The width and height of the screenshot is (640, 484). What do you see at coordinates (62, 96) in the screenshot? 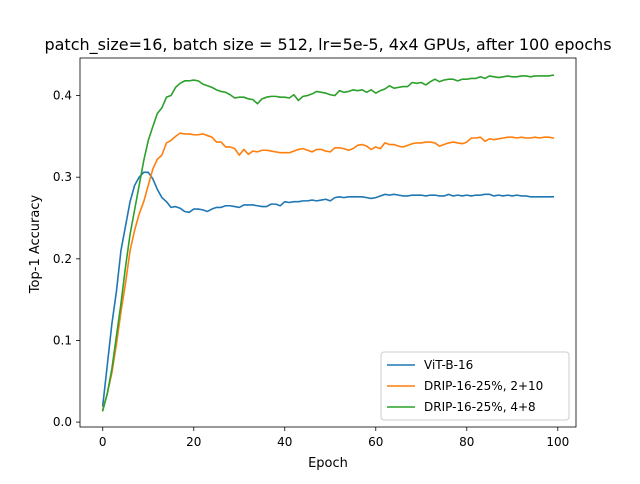
I see `y-tick-label: 0.4` at bounding box center [62, 96].